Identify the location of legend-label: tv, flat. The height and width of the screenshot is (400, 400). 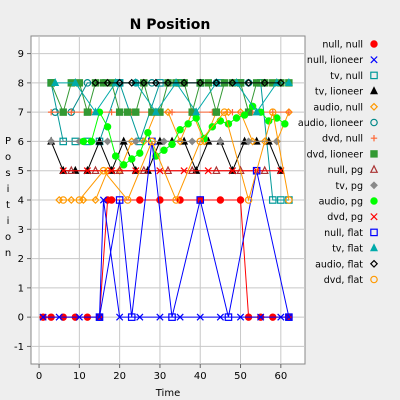
(347, 249).